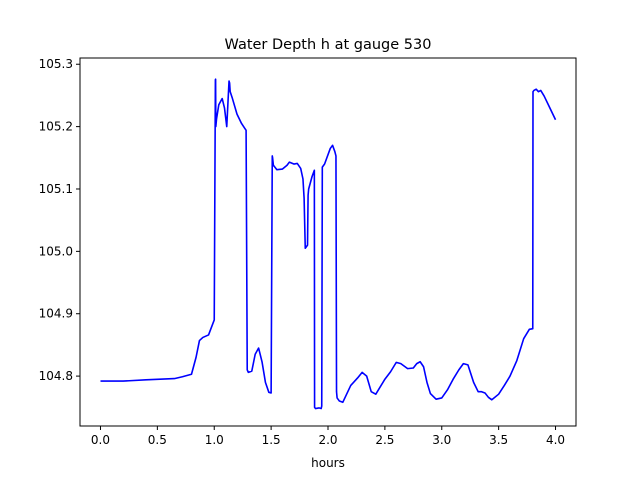 The image size is (640, 480). What do you see at coordinates (100, 440) in the screenshot?
I see `x-tick-label: 0.0` at bounding box center [100, 440].